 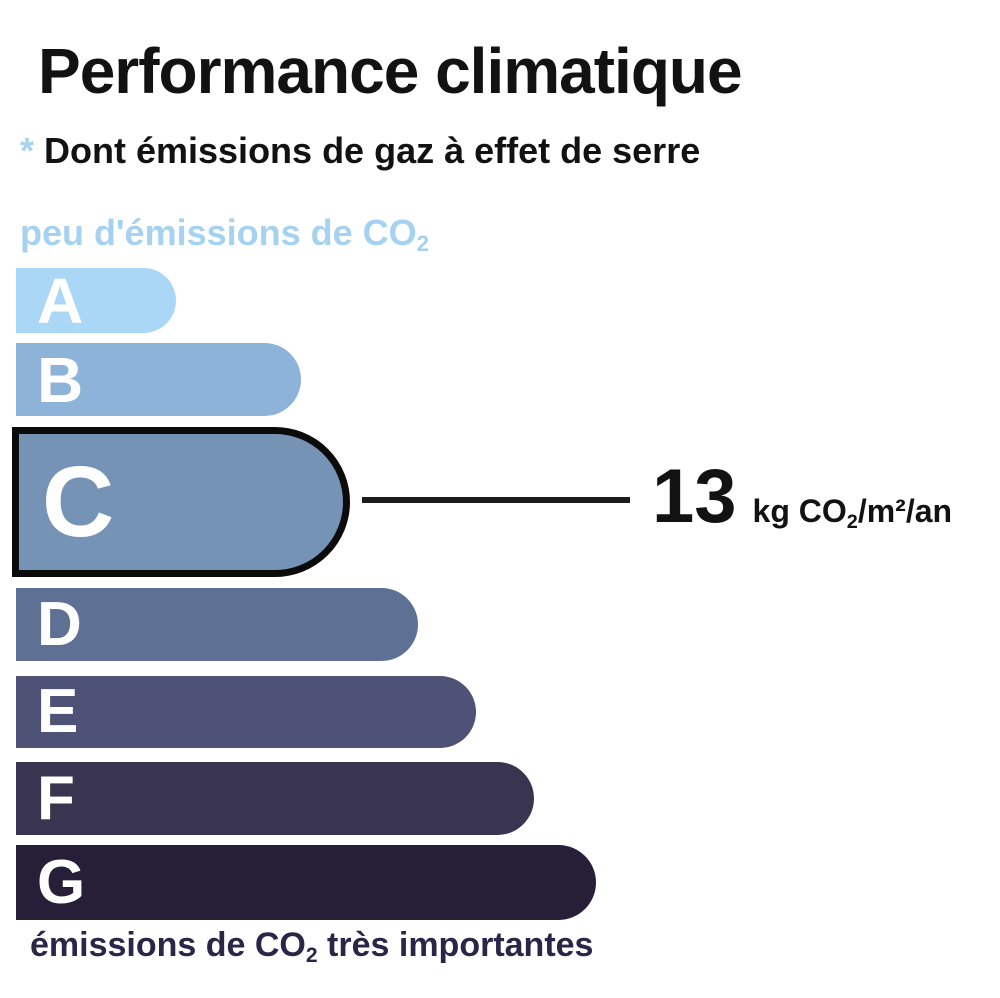 What do you see at coordinates (799, 511) in the screenshot?
I see `rating-unit-prefix: kg CO` at bounding box center [799, 511].